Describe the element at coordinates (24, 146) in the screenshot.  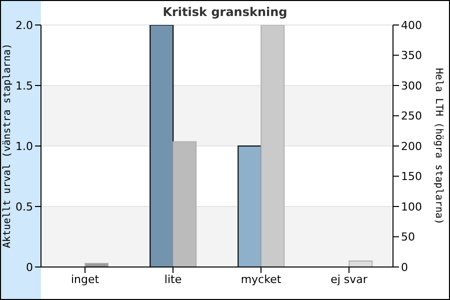
I see `y-tick-label: 1.0` at that location.